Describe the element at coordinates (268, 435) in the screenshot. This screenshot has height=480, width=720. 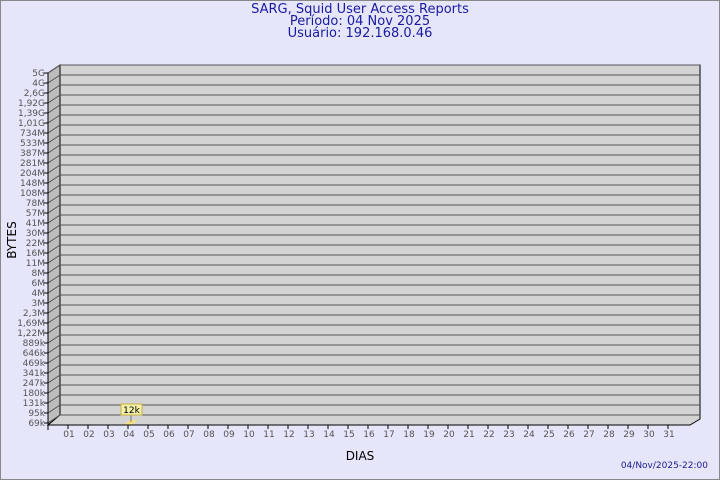
I see `x-tick-label: 11` at that location.